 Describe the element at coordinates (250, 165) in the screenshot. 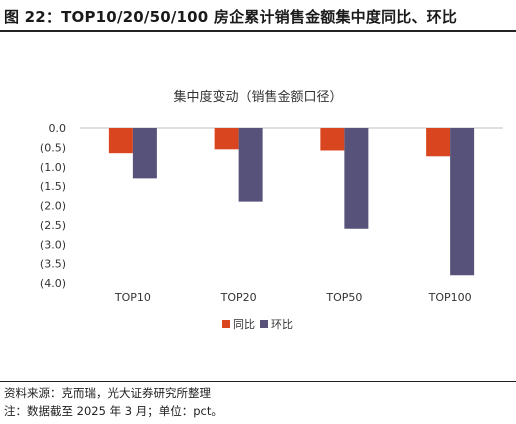

I see `bar-mom-top20` at that location.